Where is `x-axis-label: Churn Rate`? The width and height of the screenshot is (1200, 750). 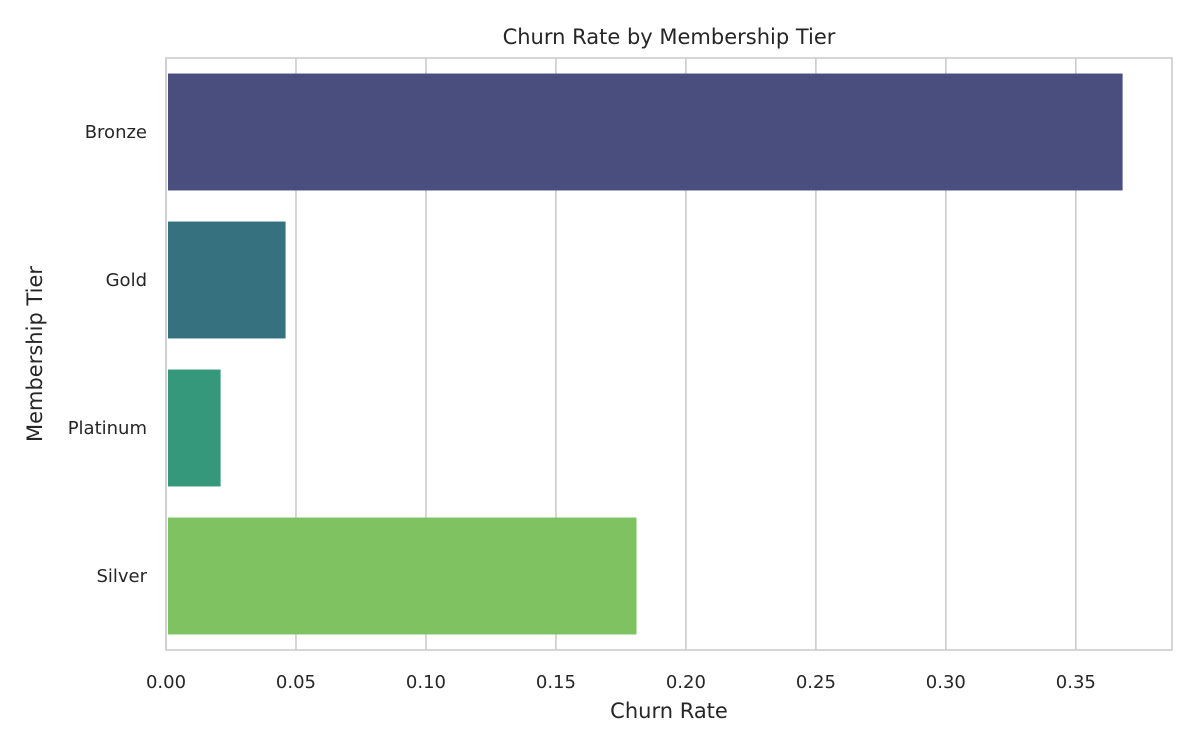
x-axis-label: Churn Rate is located at coordinates (669, 711).